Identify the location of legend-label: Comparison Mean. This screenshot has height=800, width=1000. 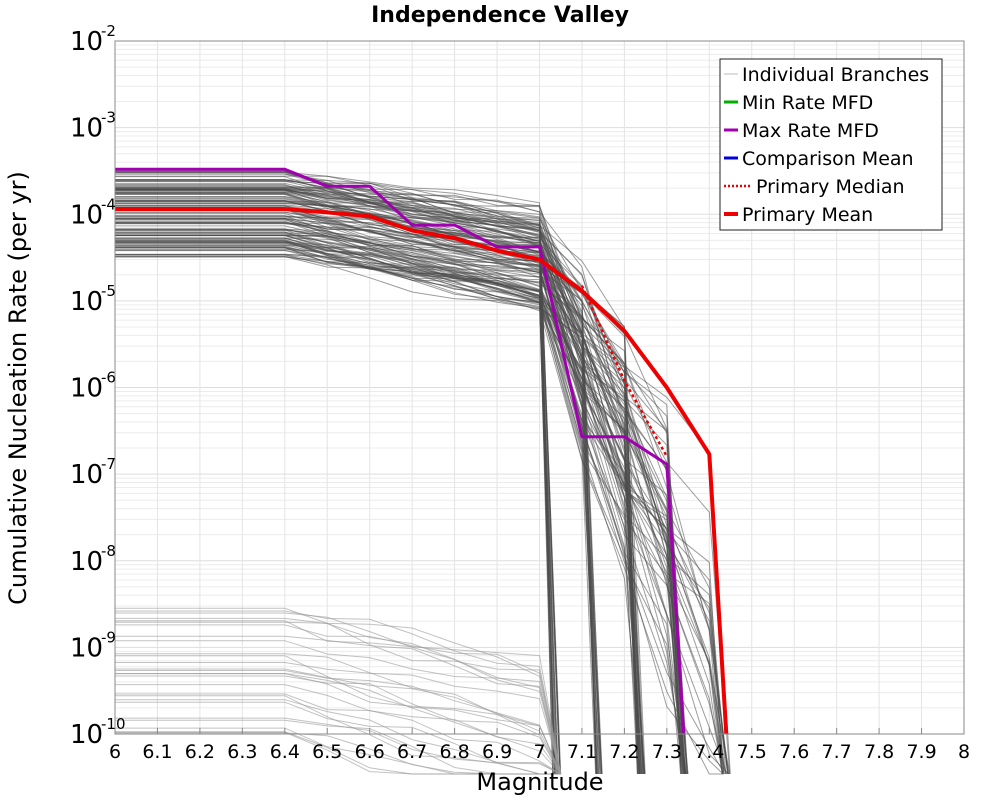
(828, 159).